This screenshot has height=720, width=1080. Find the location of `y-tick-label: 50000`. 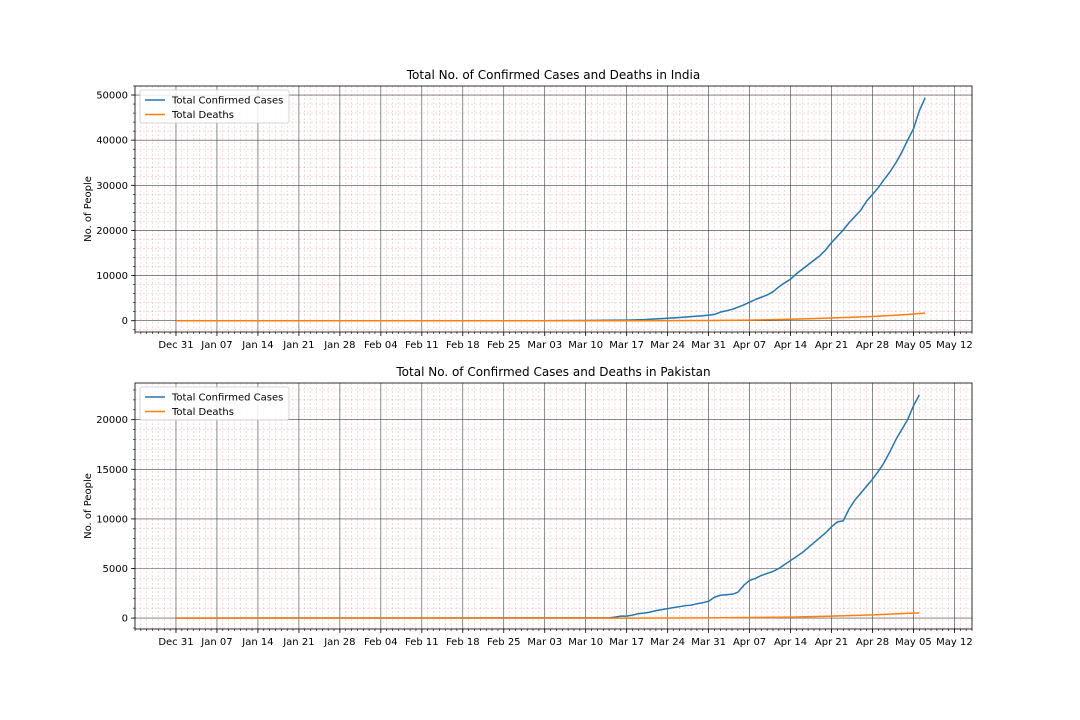

y-tick-label: 50000 is located at coordinates (112, 96).